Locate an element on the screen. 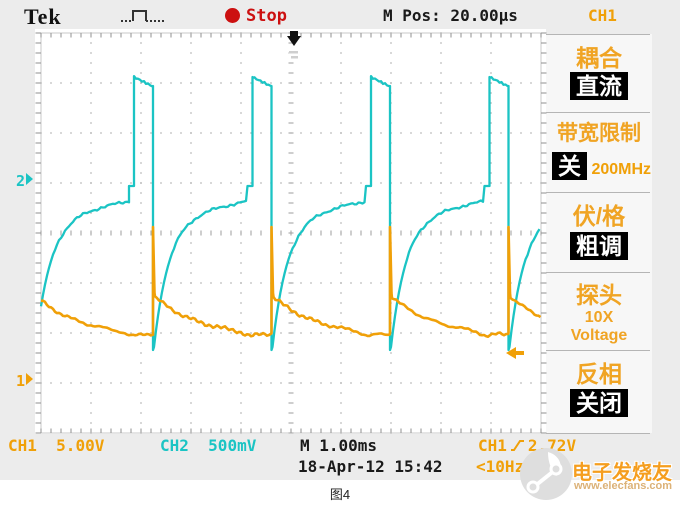  horizontal-position-readout: M Pos: 20.00µs is located at coordinates (450, 15).